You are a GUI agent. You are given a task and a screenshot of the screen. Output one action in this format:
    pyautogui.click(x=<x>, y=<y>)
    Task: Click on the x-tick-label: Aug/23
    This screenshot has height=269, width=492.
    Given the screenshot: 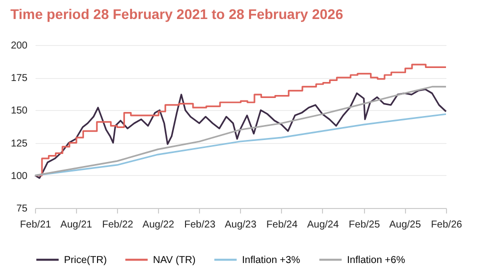 What is the action you would take?
    pyautogui.click(x=240, y=225)
    